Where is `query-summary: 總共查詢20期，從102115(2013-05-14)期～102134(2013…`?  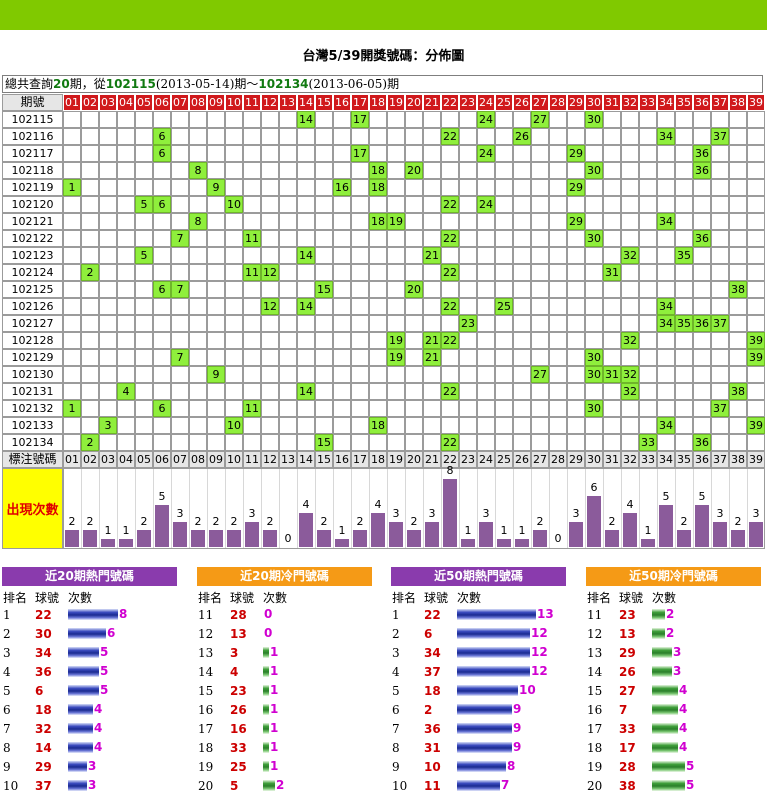
query-summary: 總共查詢20期，從102115(2013-05-14)期～102134(2013… is located at coordinates (382, 84).